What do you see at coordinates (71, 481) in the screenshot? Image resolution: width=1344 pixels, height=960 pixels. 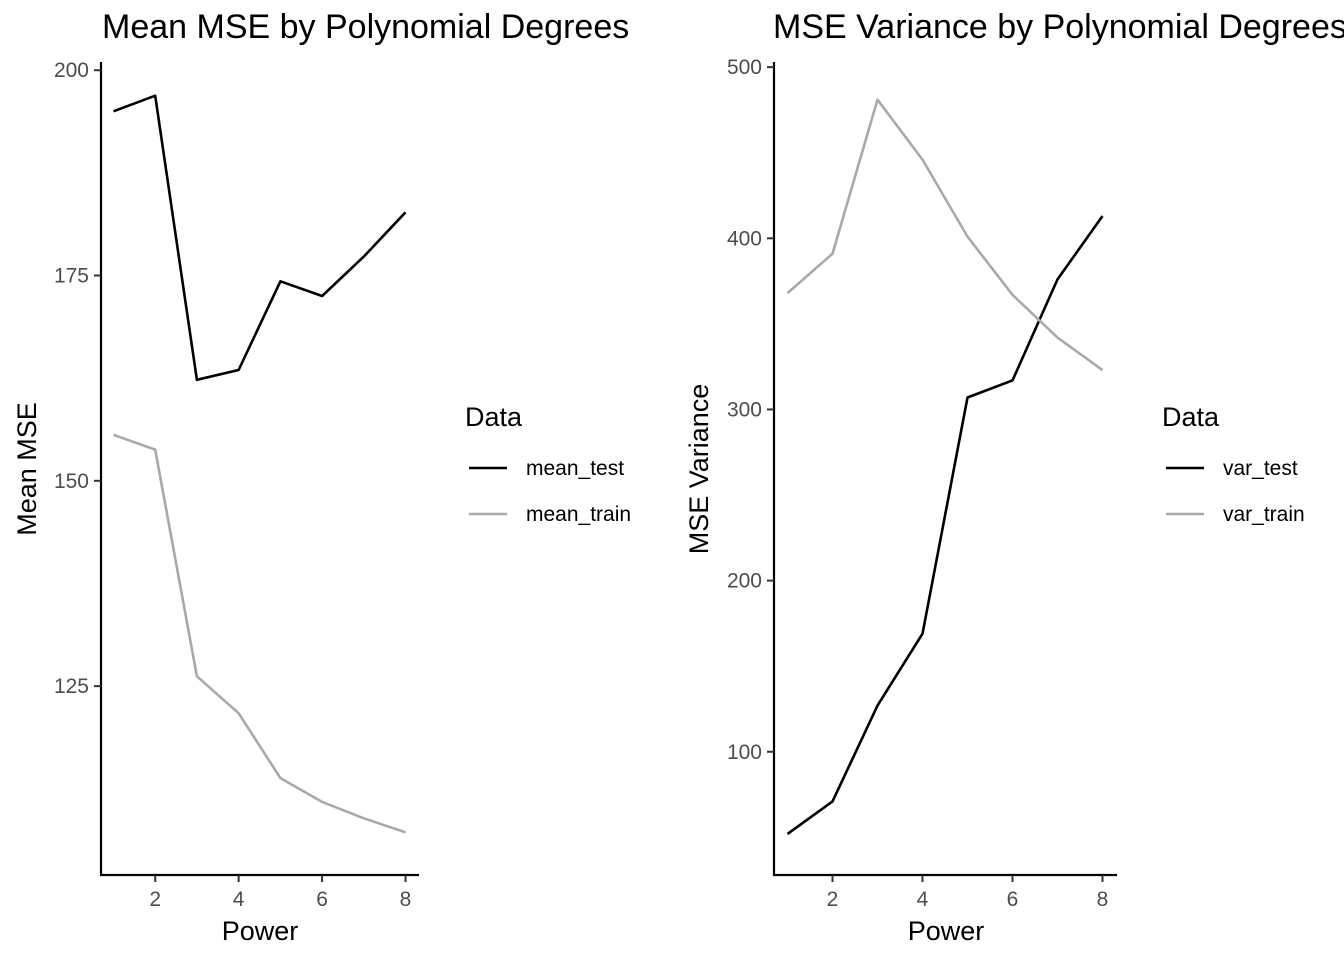 I see `y-tick-label: 150` at bounding box center [71, 481].